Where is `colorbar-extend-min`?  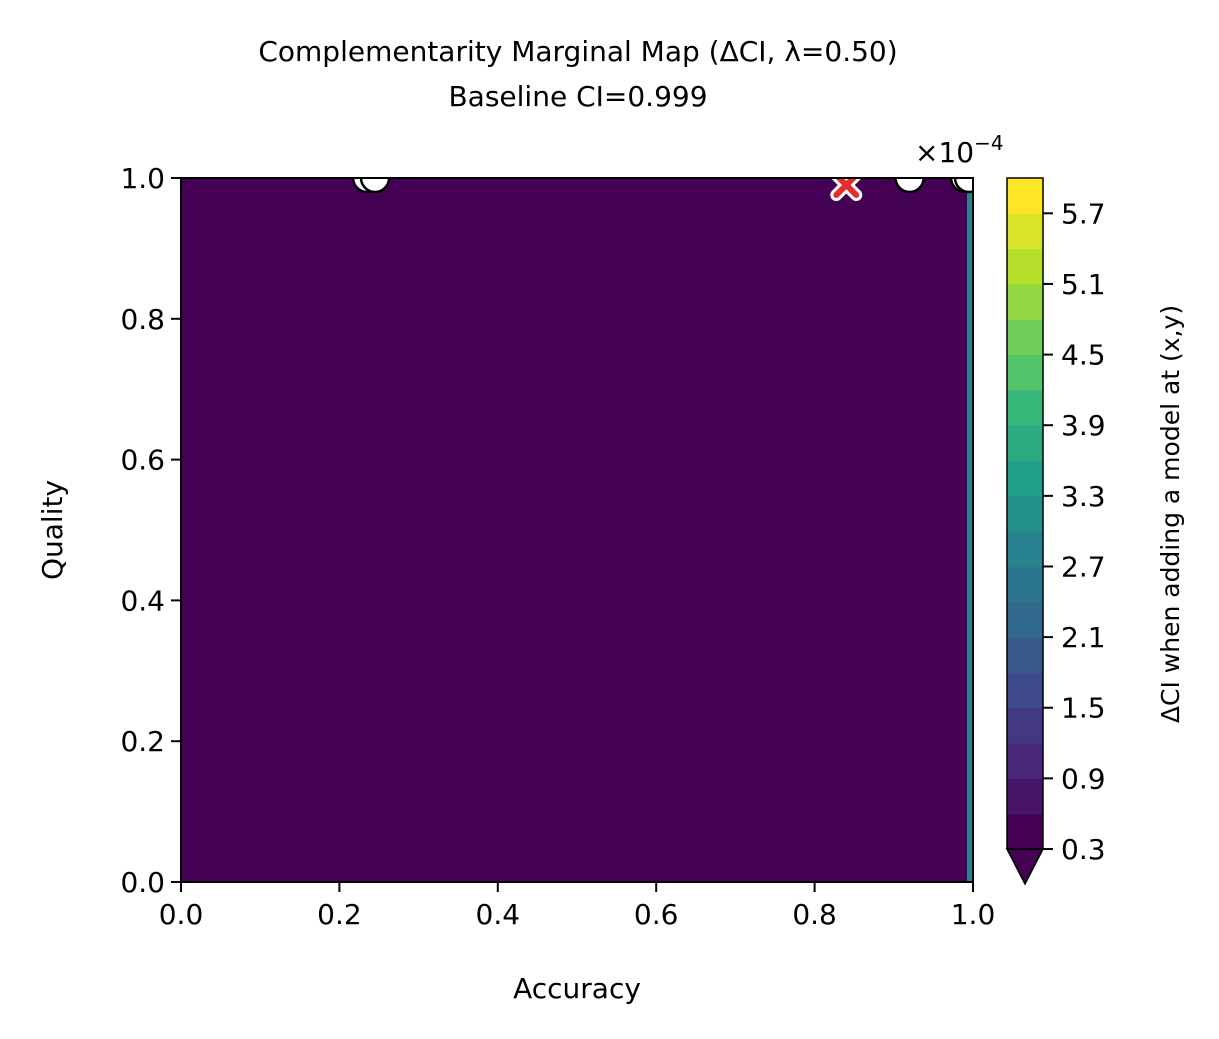 colorbar-extend-min is located at coordinates (1025, 867).